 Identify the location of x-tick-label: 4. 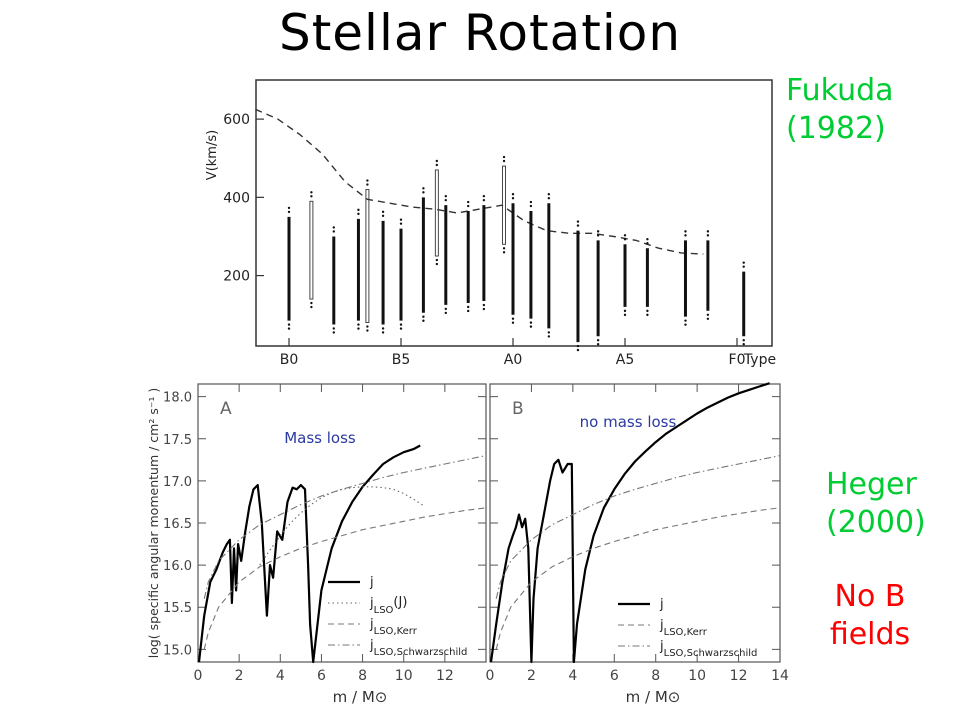
(572, 676).